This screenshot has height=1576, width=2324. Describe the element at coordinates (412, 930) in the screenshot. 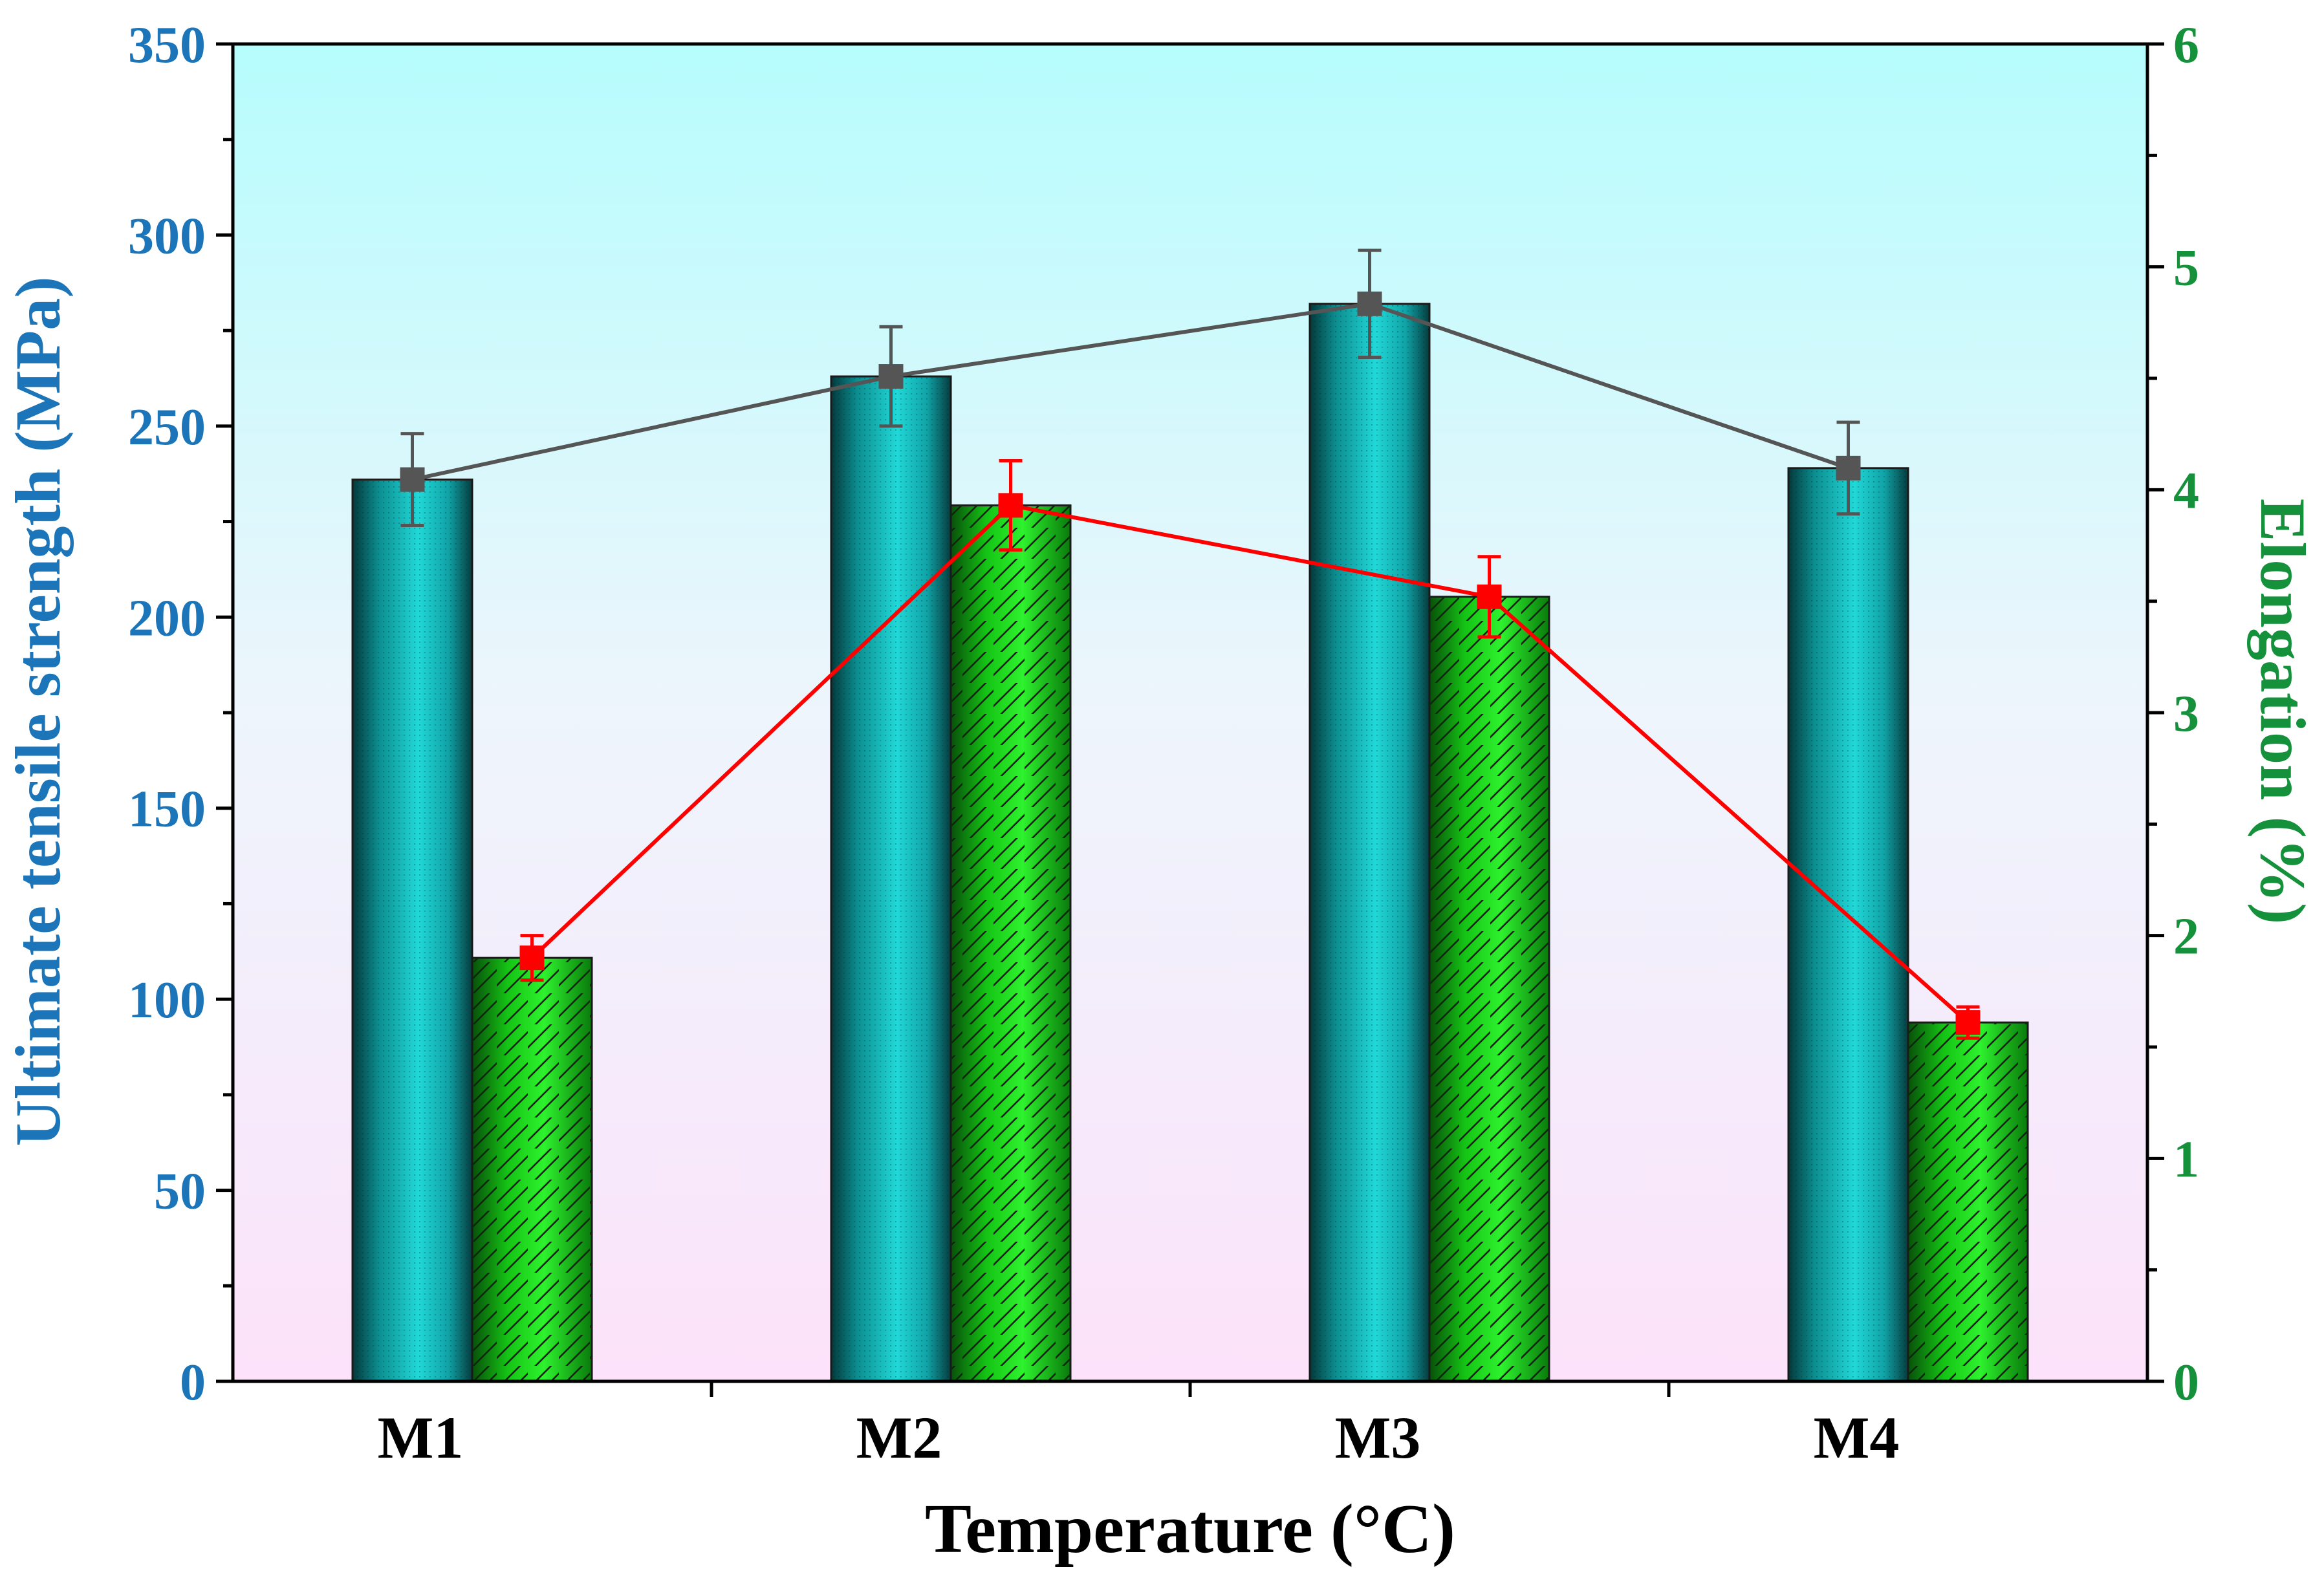

I see `bar-strength-texture-M1` at that location.